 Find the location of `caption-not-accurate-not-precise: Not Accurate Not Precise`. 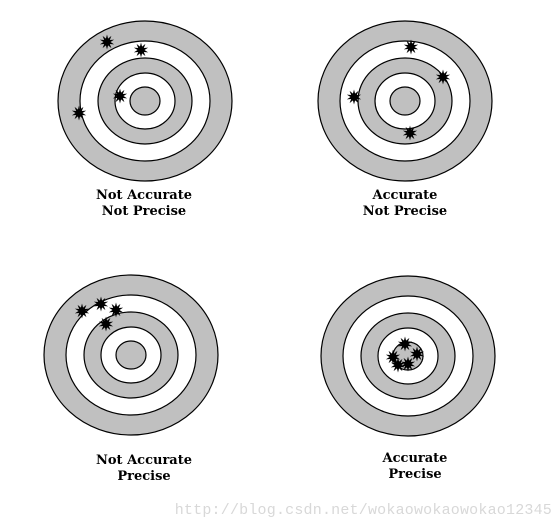

caption-not-accurate-not-precise: Not Accurate Not Precise is located at coordinates (144, 204).